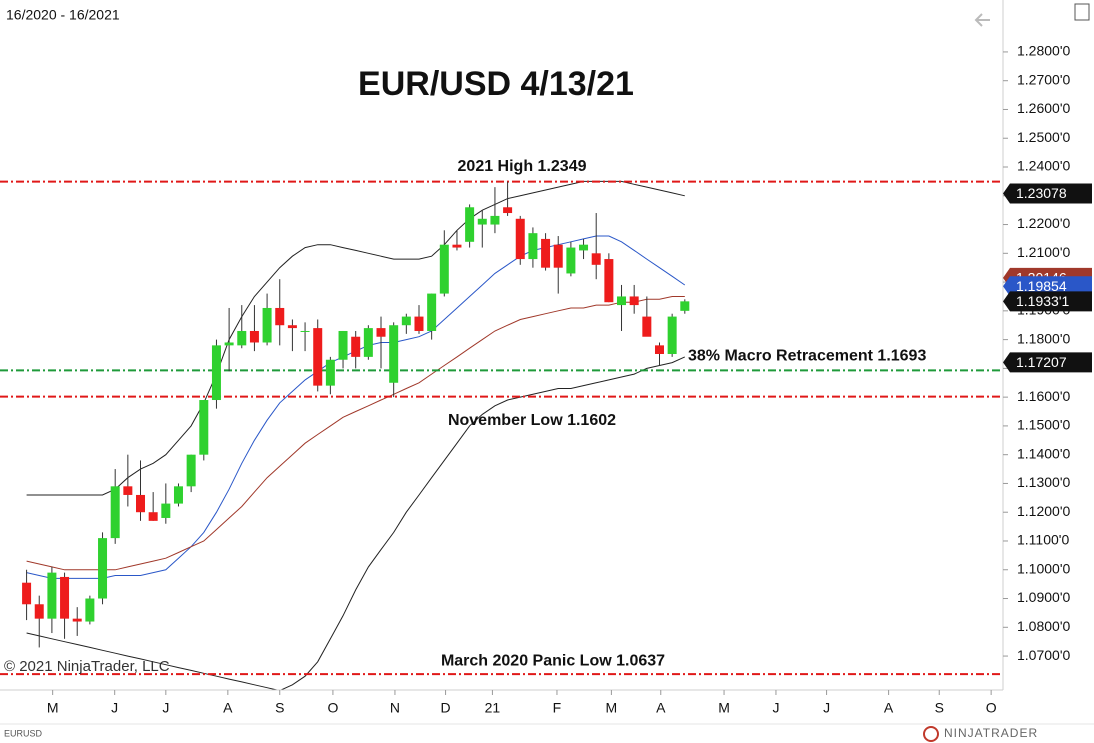 Image resolution: width=1094 pixels, height=743 pixels. What do you see at coordinates (1043, 396) in the screenshot?
I see `y-tick-label: 1.1600'0` at bounding box center [1043, 396].